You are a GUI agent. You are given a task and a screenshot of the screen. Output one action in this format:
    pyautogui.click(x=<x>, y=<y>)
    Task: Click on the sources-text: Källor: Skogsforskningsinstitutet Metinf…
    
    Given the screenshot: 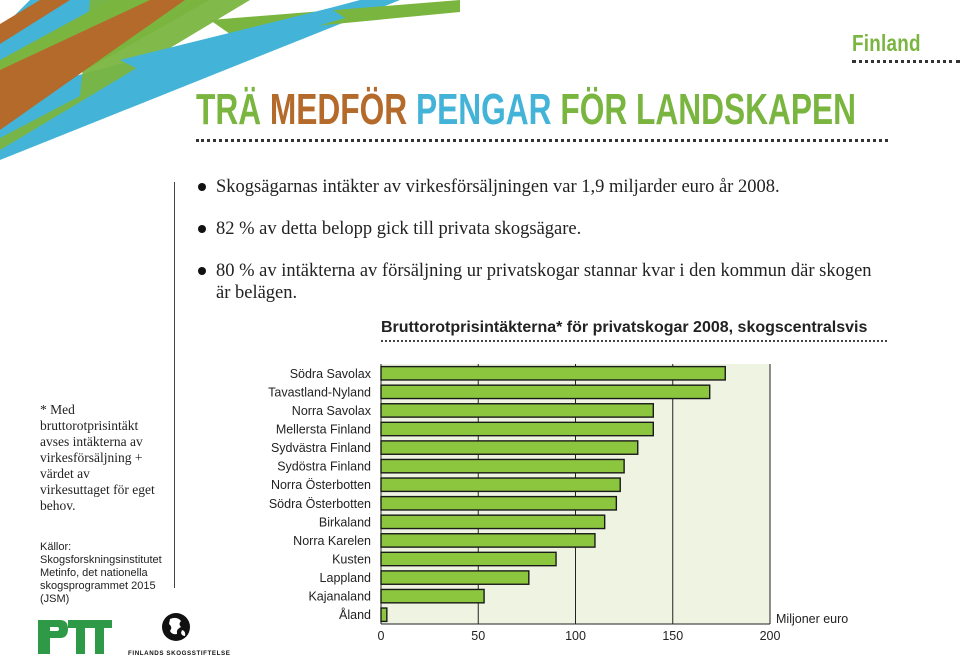 What is the action you would take?
    pyautogui.click(x=101, y=573)
    